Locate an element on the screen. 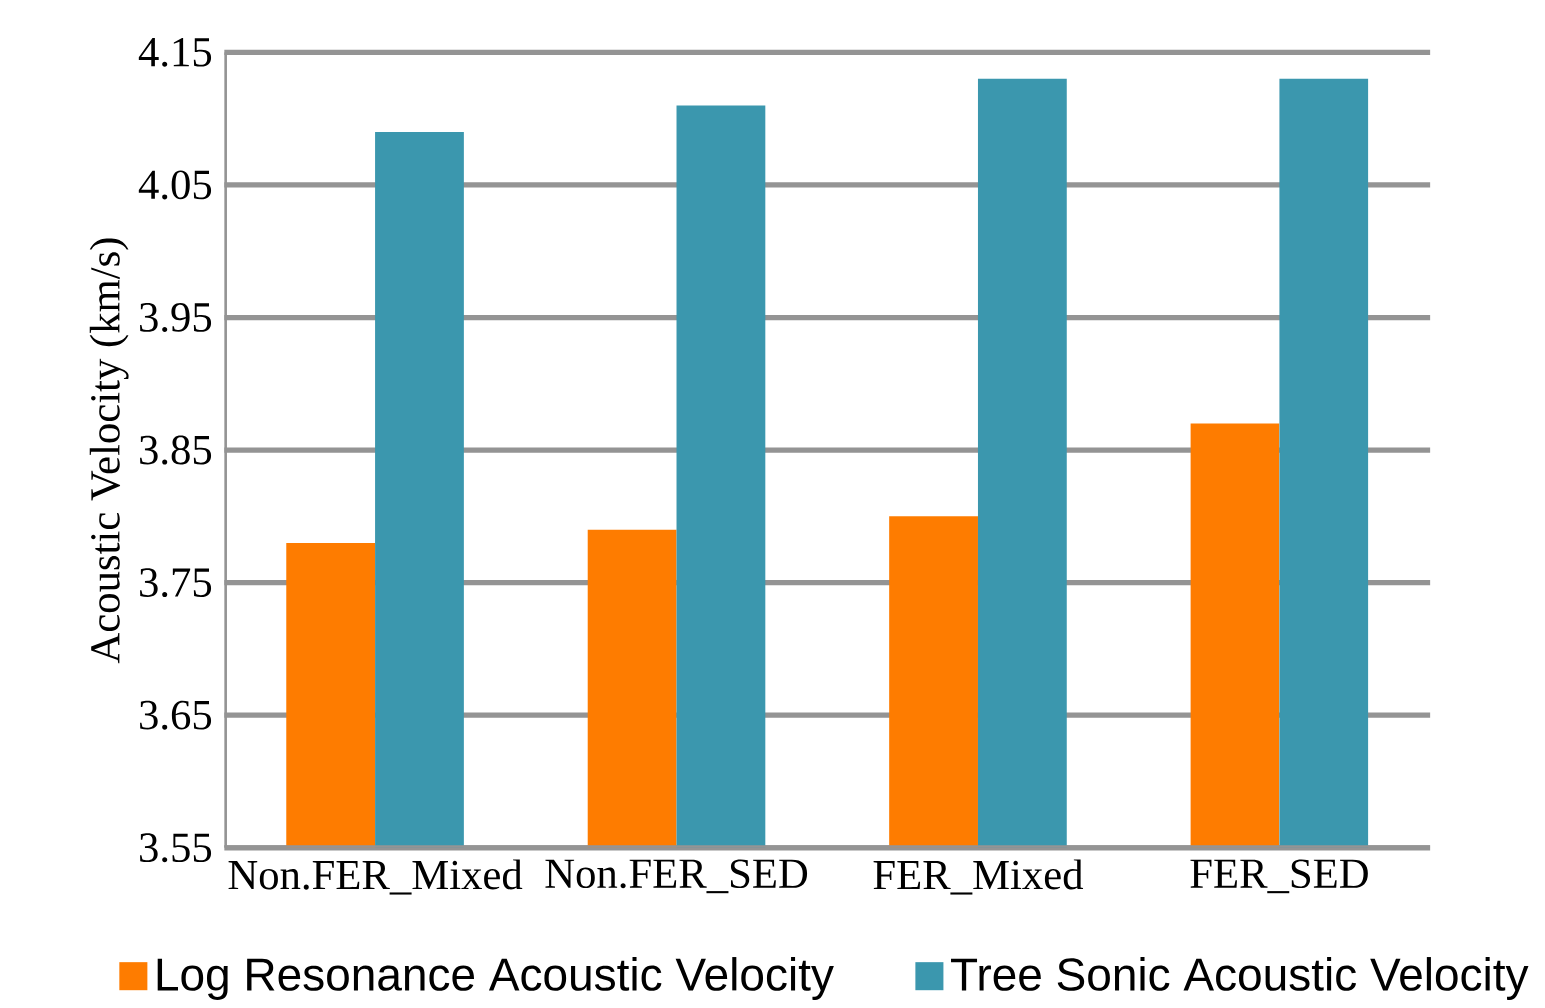 The width and height of the screenshot is (1545, 1008). y-tick-label: 3.75 is located at coordinates (176, 582).